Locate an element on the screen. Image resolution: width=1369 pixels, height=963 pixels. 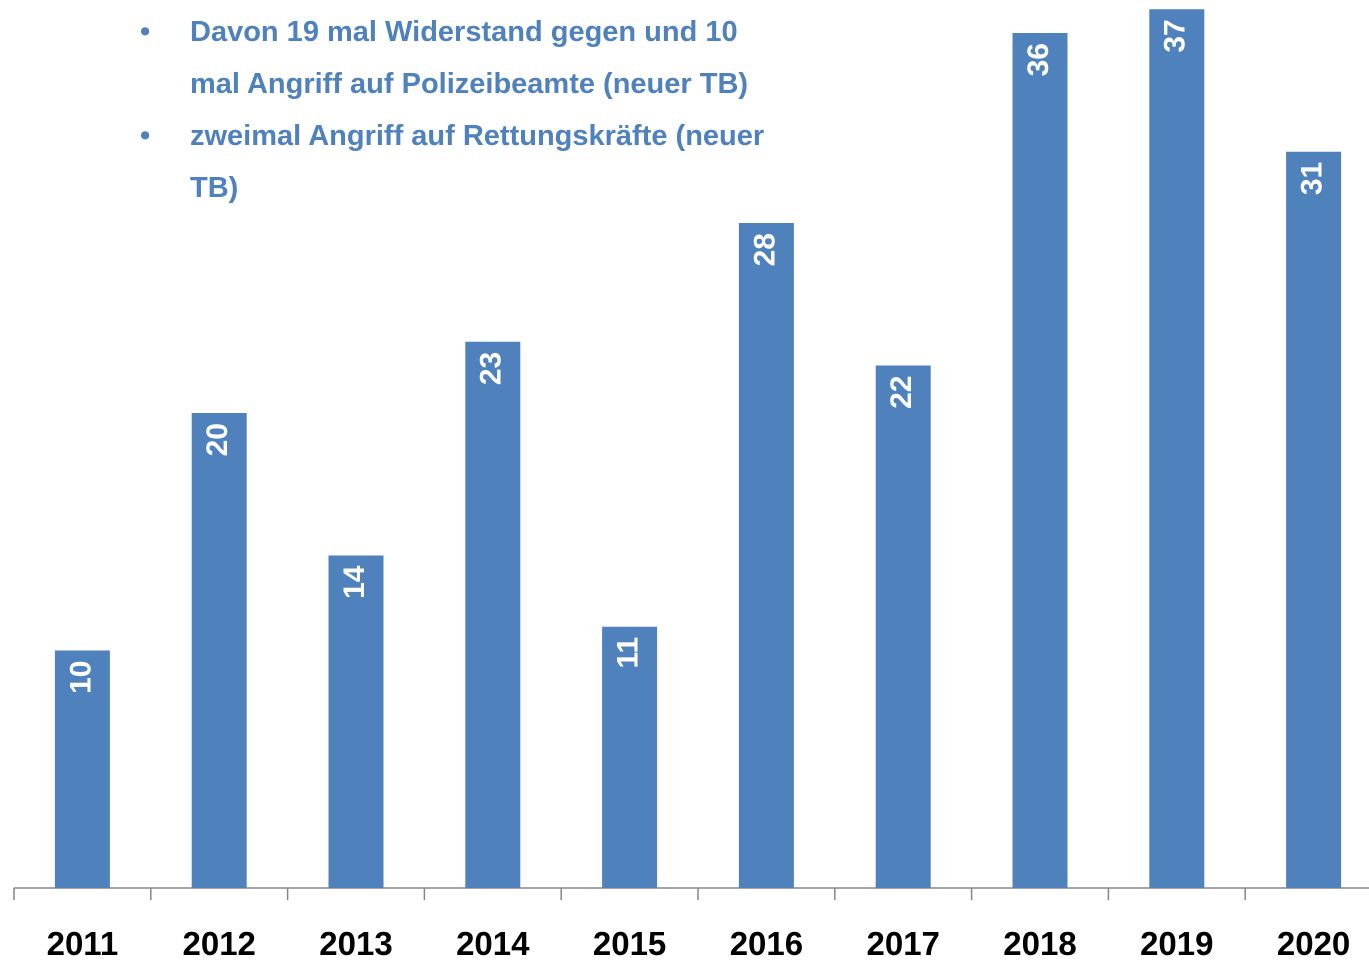
x-tick-label: 2019 is located at coordinates (1176, 943).